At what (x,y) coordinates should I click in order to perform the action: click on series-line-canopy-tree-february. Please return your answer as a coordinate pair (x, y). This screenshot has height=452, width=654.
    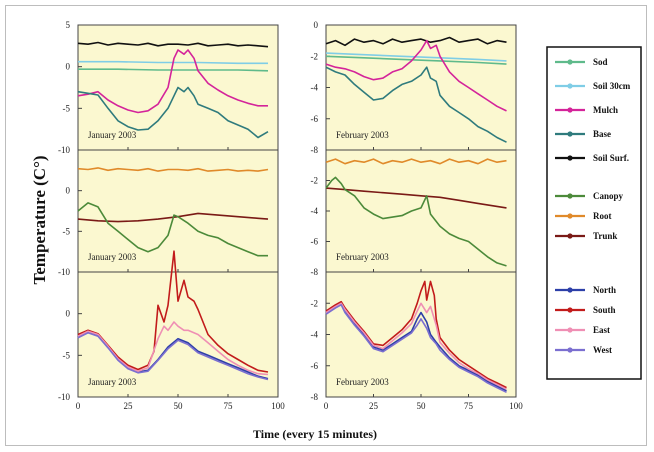
    Looking at the image, I should click on (416, 221).